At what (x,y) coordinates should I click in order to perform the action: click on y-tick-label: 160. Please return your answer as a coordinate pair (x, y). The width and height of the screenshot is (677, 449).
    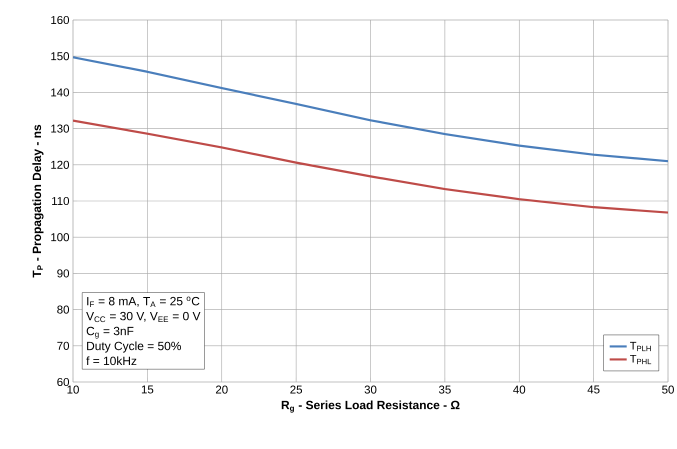
    Looking at the image, I should click on (60, 20).